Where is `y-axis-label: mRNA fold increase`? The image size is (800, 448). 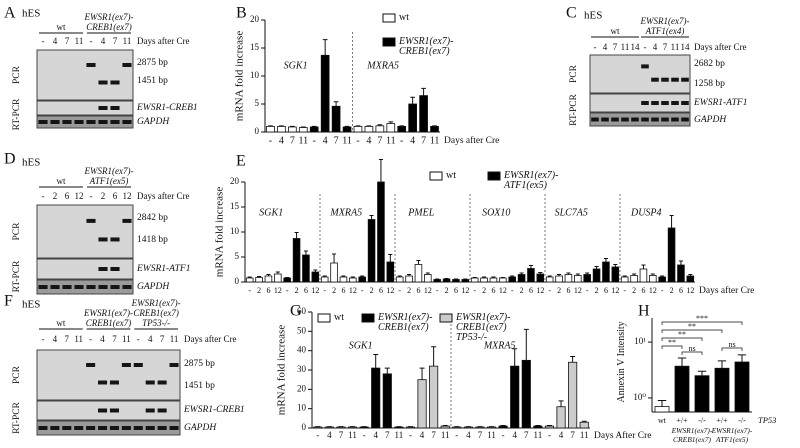 y-axis-label: mRNA fold increase is located at coordinates (240, 76).